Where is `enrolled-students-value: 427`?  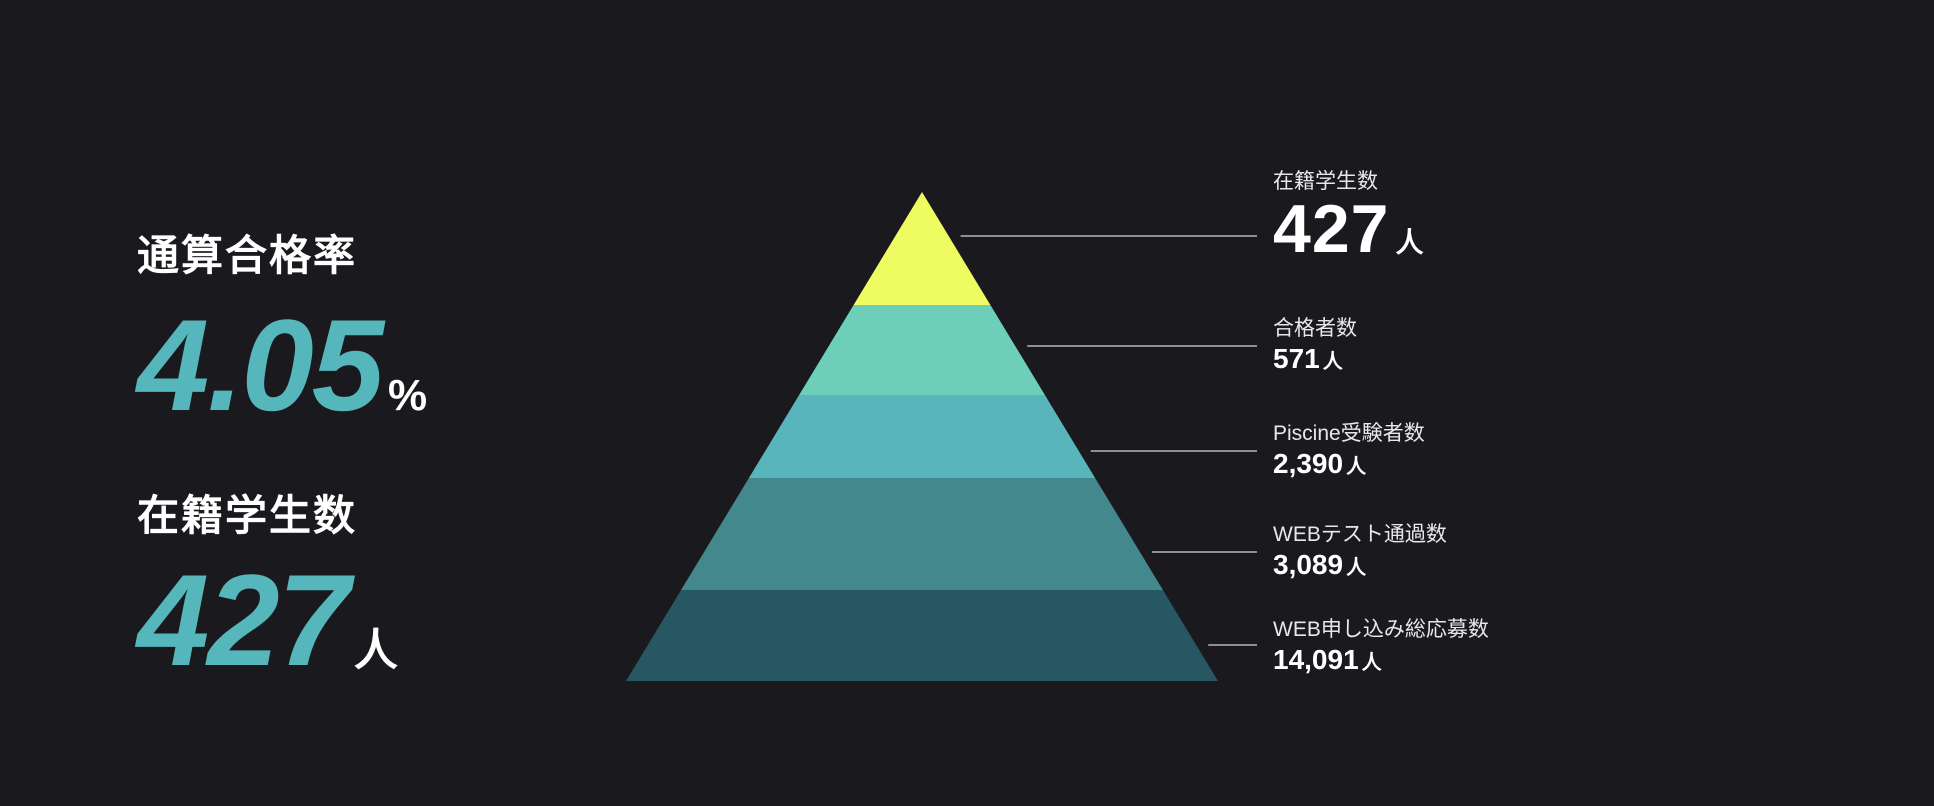 enrolled-students-value: 427 is located at coordinates (243, 620).